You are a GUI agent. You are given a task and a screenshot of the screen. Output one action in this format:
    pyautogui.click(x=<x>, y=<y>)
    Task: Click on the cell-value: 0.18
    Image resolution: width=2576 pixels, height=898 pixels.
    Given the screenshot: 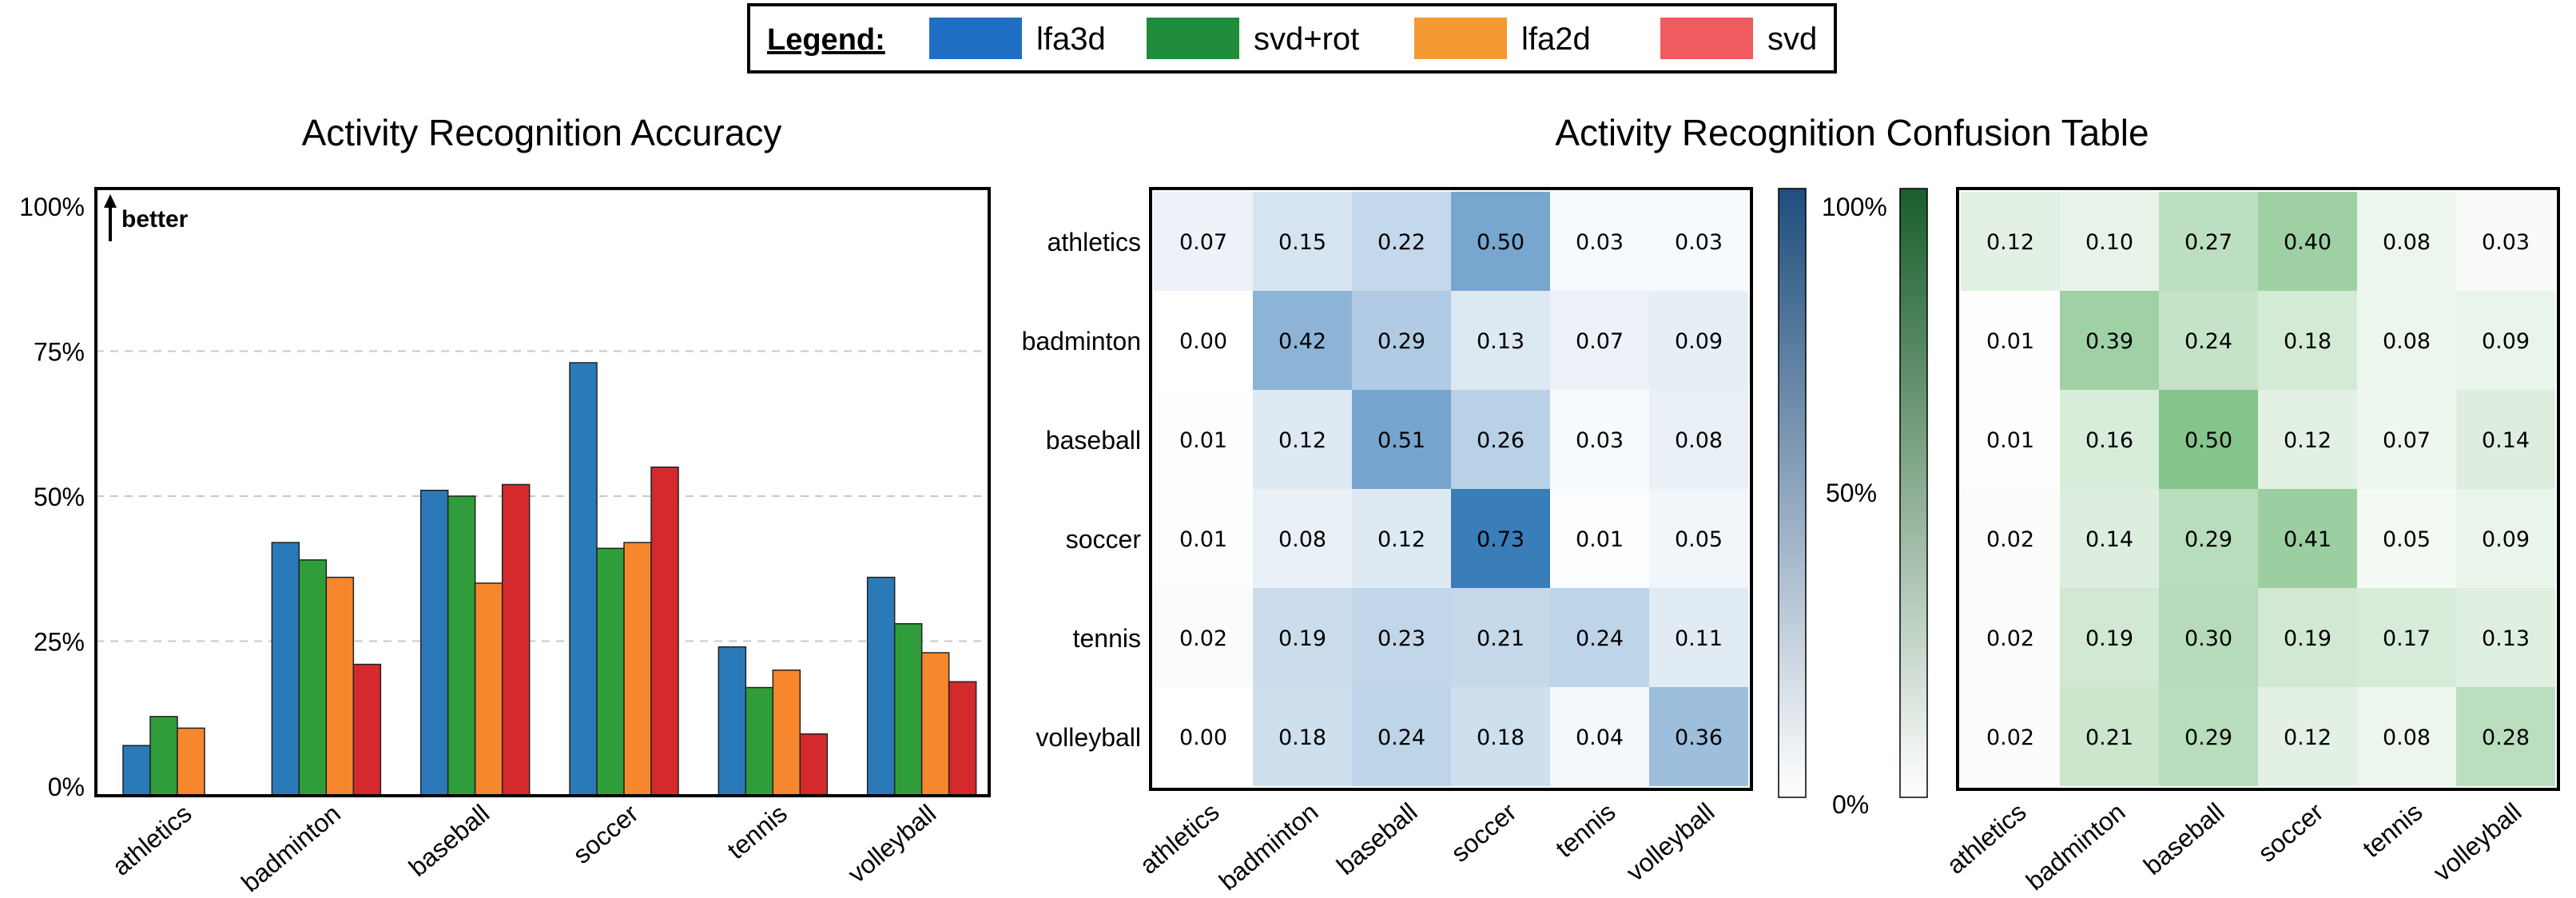 What is the action you would take?
    pyautogui.click(x=2308, y=341)
    